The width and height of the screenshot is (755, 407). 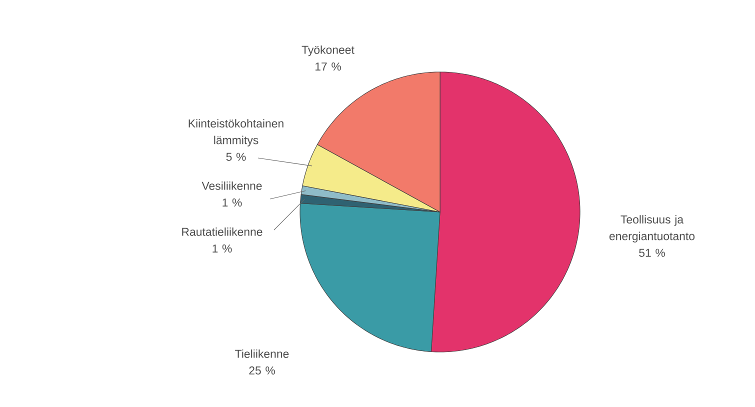 What do you see at coordinates (652, 228) in the screenshot?
I see `slice-label: Teollisuus ja energiantuotanto` at bounding box center [652, 228].